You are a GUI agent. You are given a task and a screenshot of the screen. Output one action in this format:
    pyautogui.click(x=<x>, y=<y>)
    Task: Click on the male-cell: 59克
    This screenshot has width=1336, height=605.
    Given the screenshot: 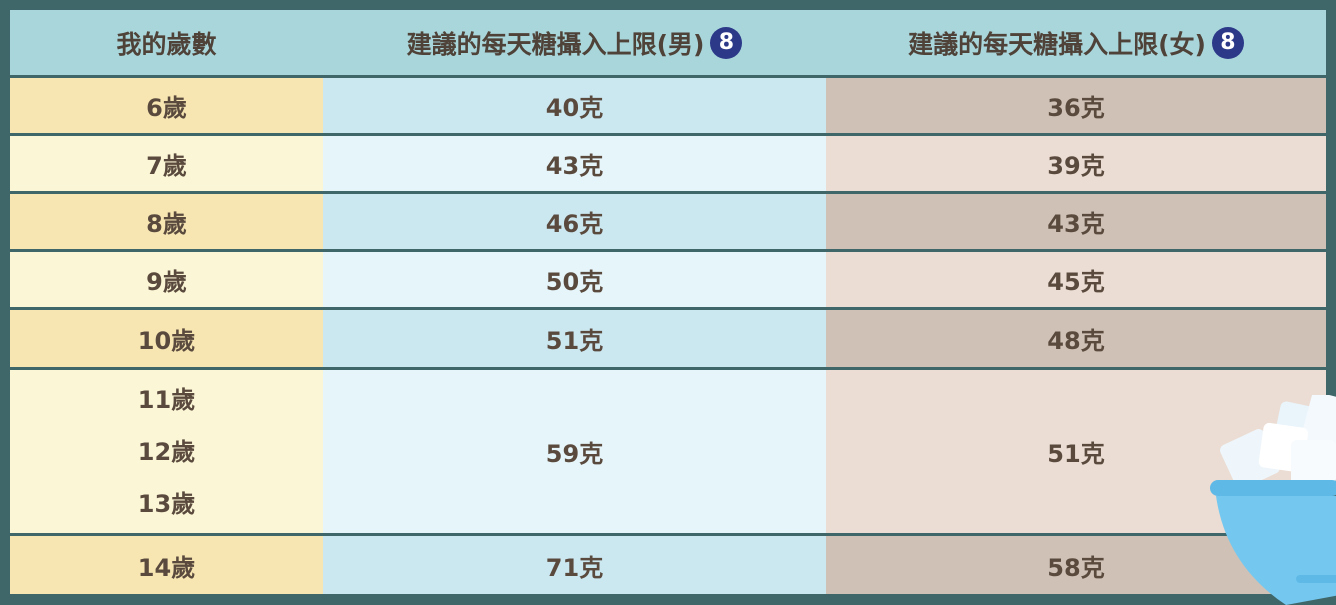 What is the action you would take?
    pyautogui.click(x=574, y=451)
    